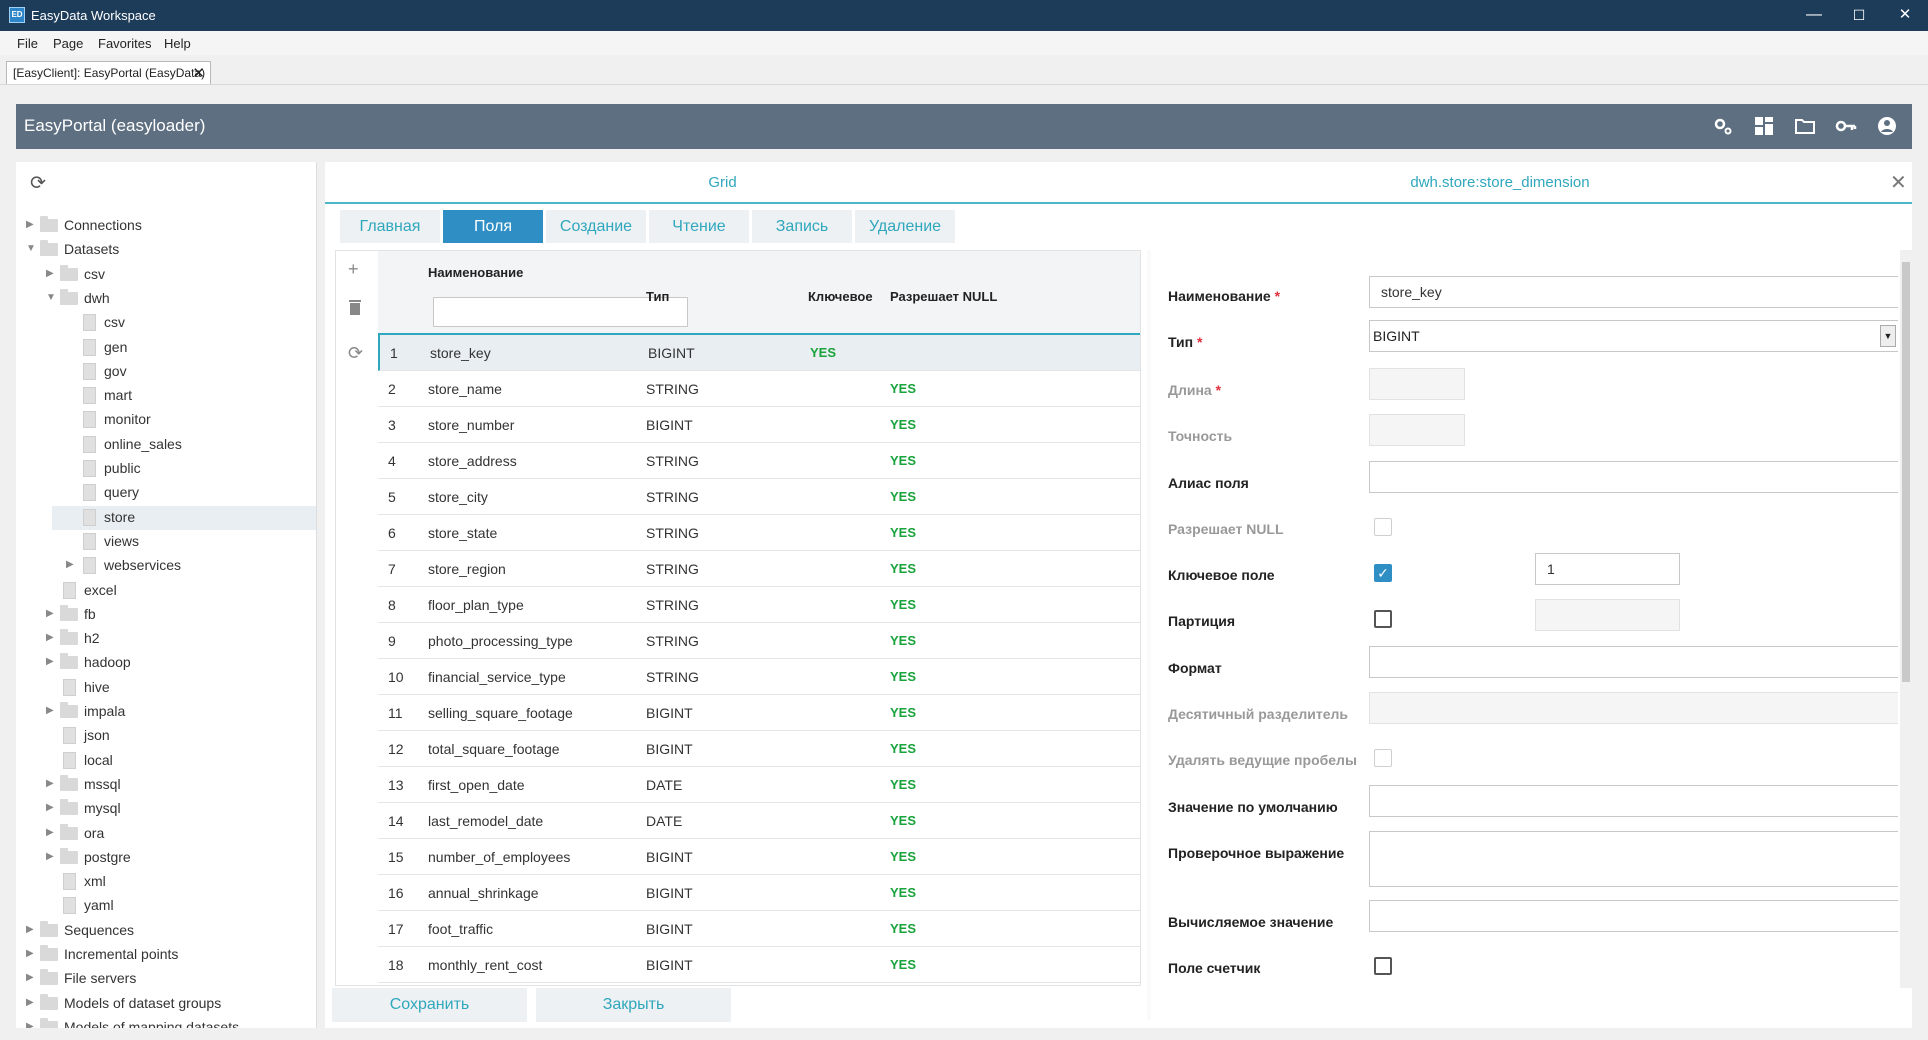  I want to click on add-field-icon: +, so click(353, 269).